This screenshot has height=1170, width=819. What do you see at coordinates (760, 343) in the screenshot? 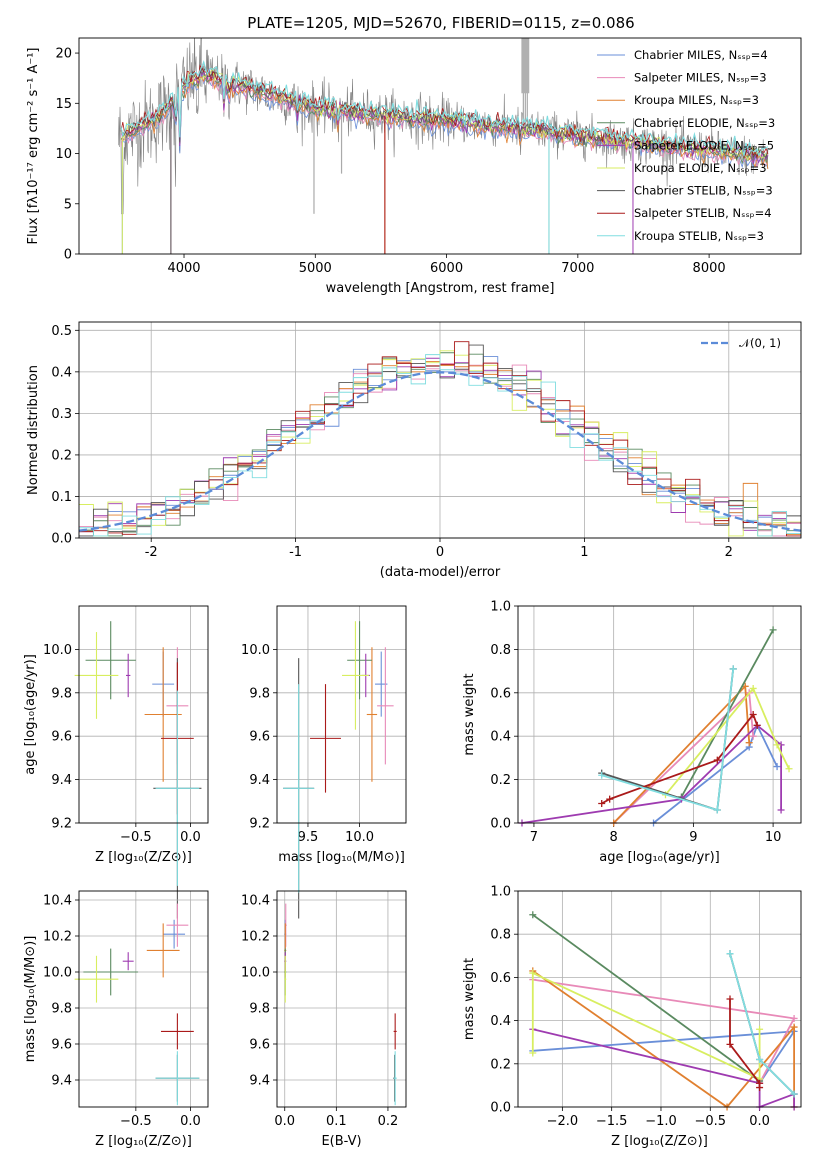
I see `legend-label: 𝒩(0, 1)` at bounding box center [760, 343].